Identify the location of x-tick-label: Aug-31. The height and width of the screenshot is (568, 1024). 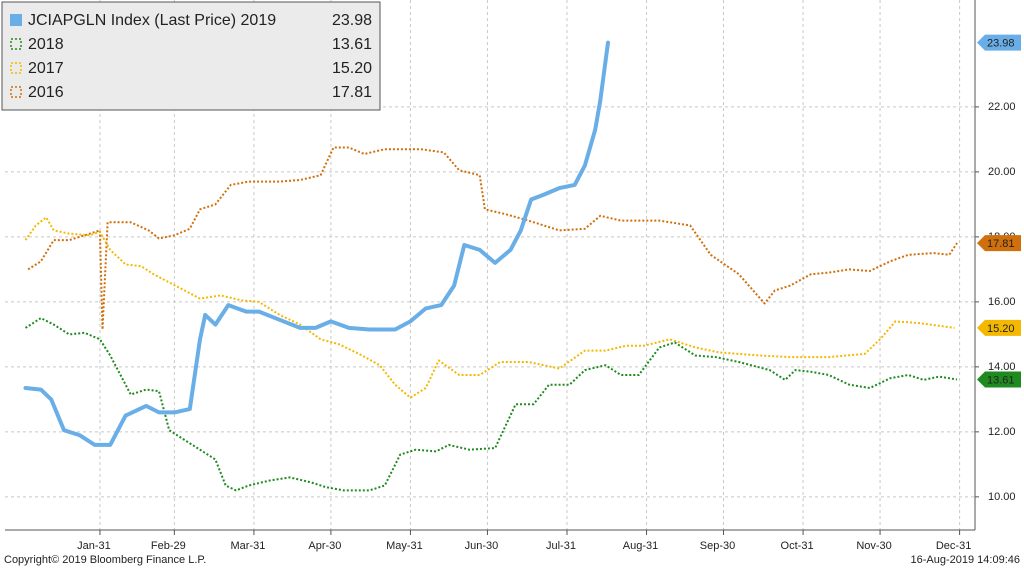
(640, 546).